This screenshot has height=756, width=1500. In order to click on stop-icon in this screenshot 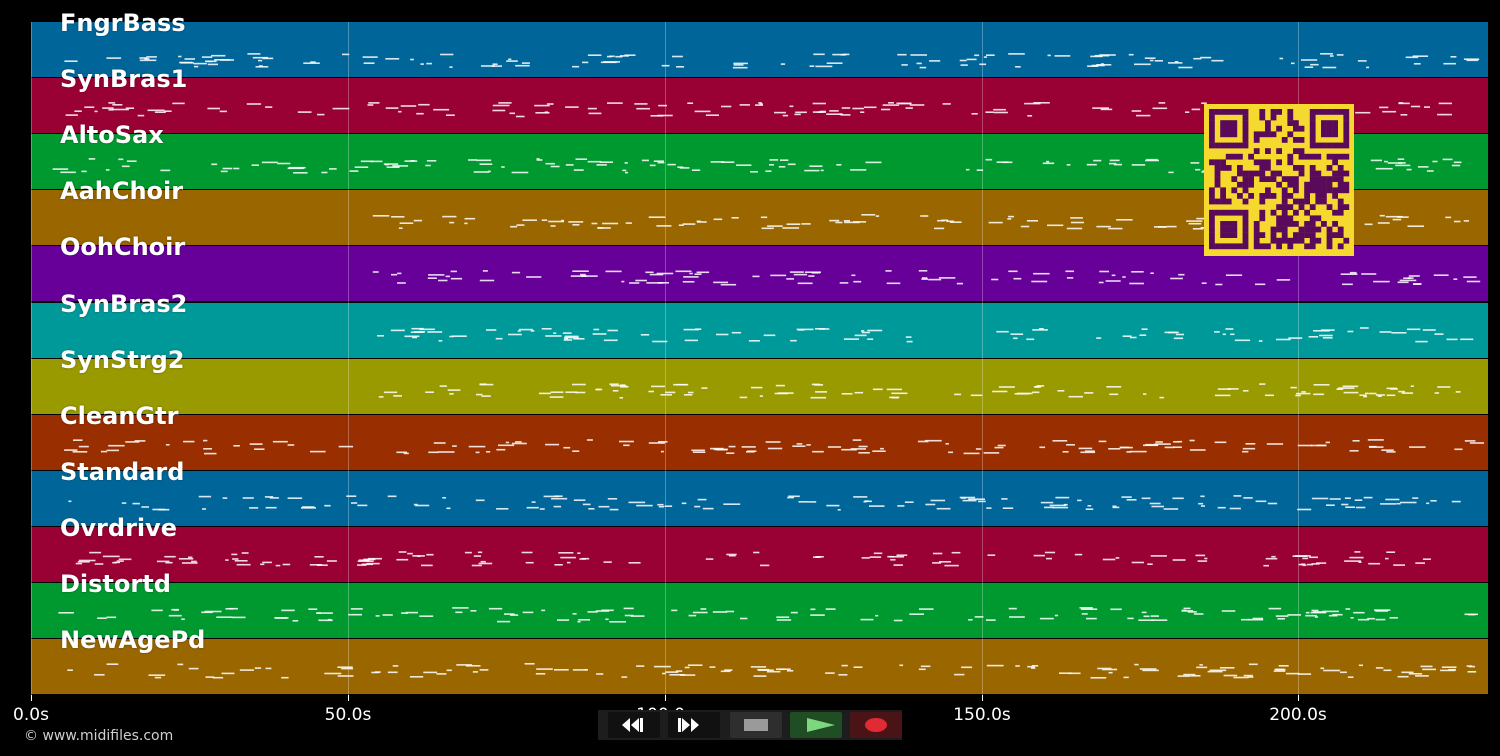, I will do `click(756, 725)`.